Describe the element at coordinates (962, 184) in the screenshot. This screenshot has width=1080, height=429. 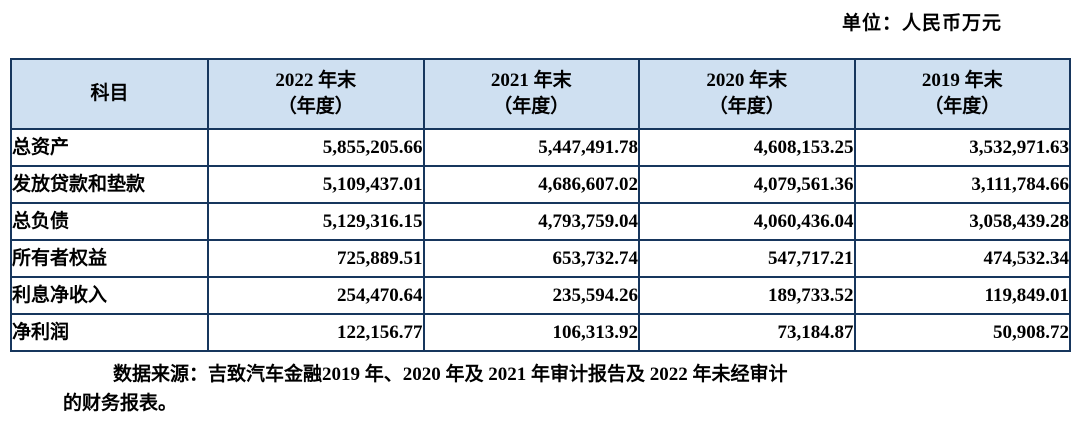
I see `cell-value: 3,111,784.66` at that location.